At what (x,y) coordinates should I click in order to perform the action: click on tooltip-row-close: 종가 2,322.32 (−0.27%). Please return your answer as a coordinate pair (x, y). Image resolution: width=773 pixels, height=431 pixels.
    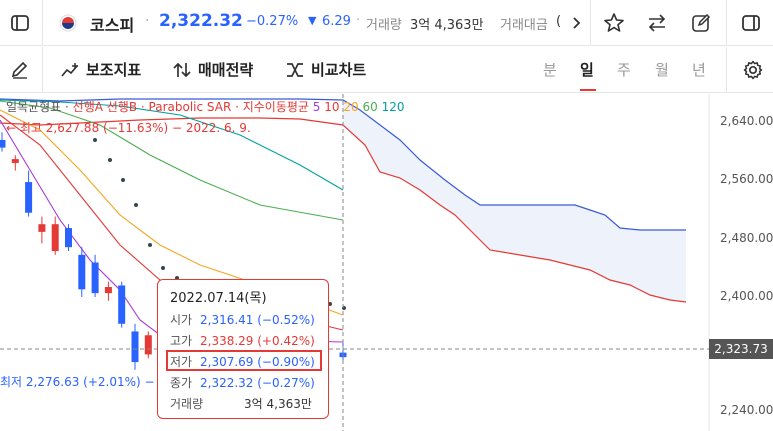
    Looking at the image, I should click on (243, 382).